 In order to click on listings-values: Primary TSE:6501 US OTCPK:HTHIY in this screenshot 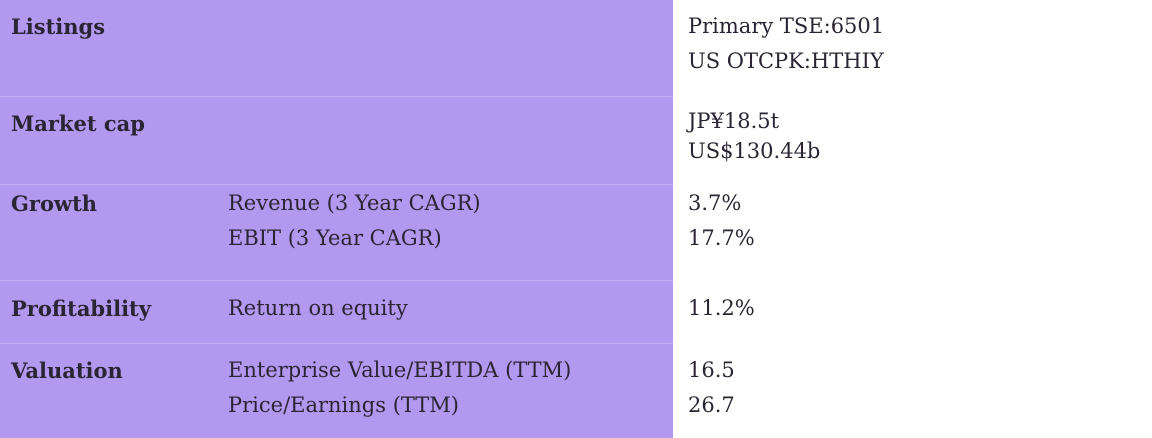, I will do `click(786, 44)`.